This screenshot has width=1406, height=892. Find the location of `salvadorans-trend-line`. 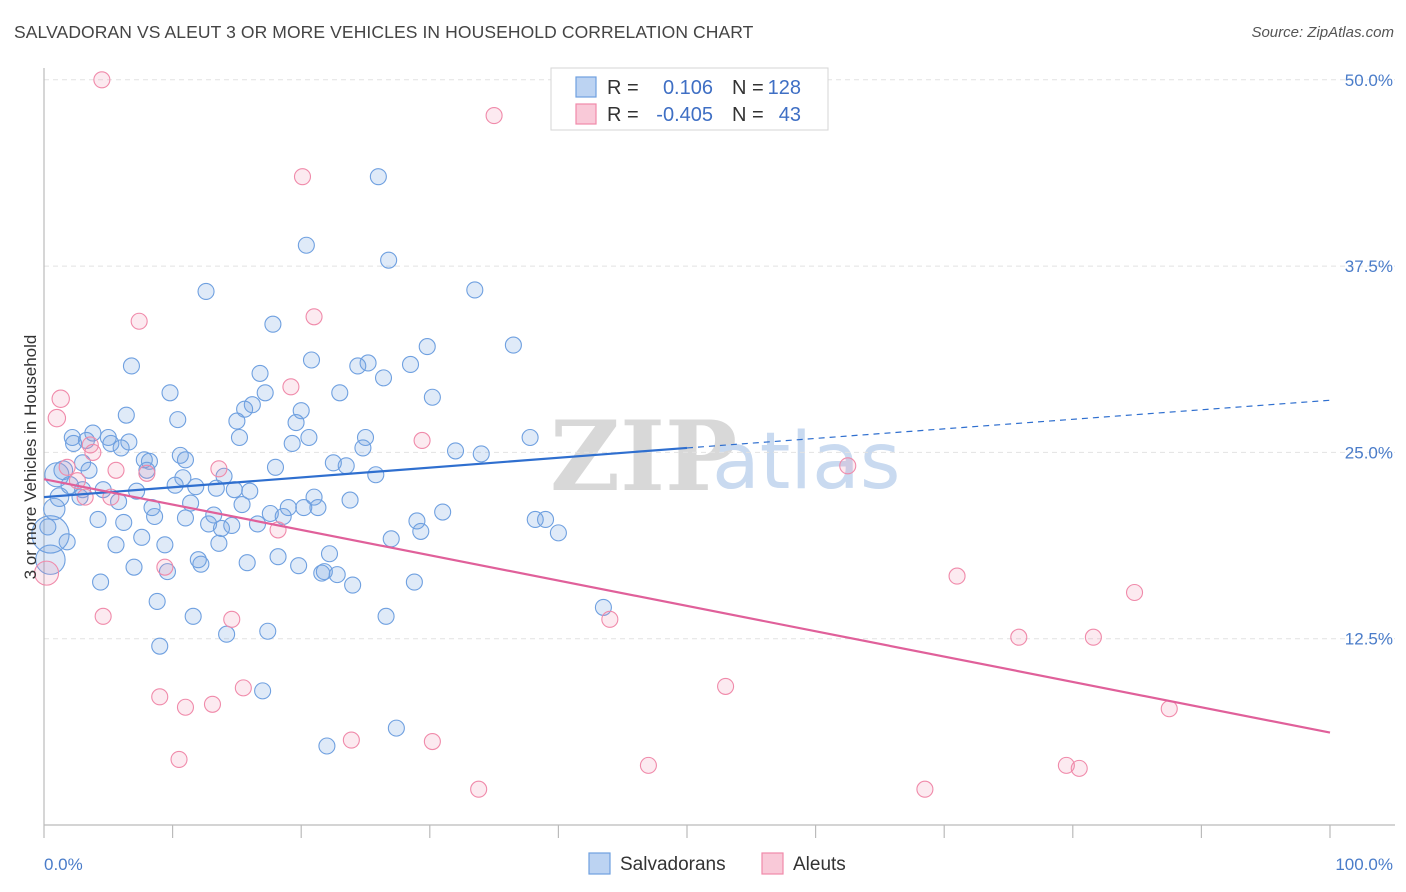

salvadorans-trend-line is located at coordinates (365, 472).